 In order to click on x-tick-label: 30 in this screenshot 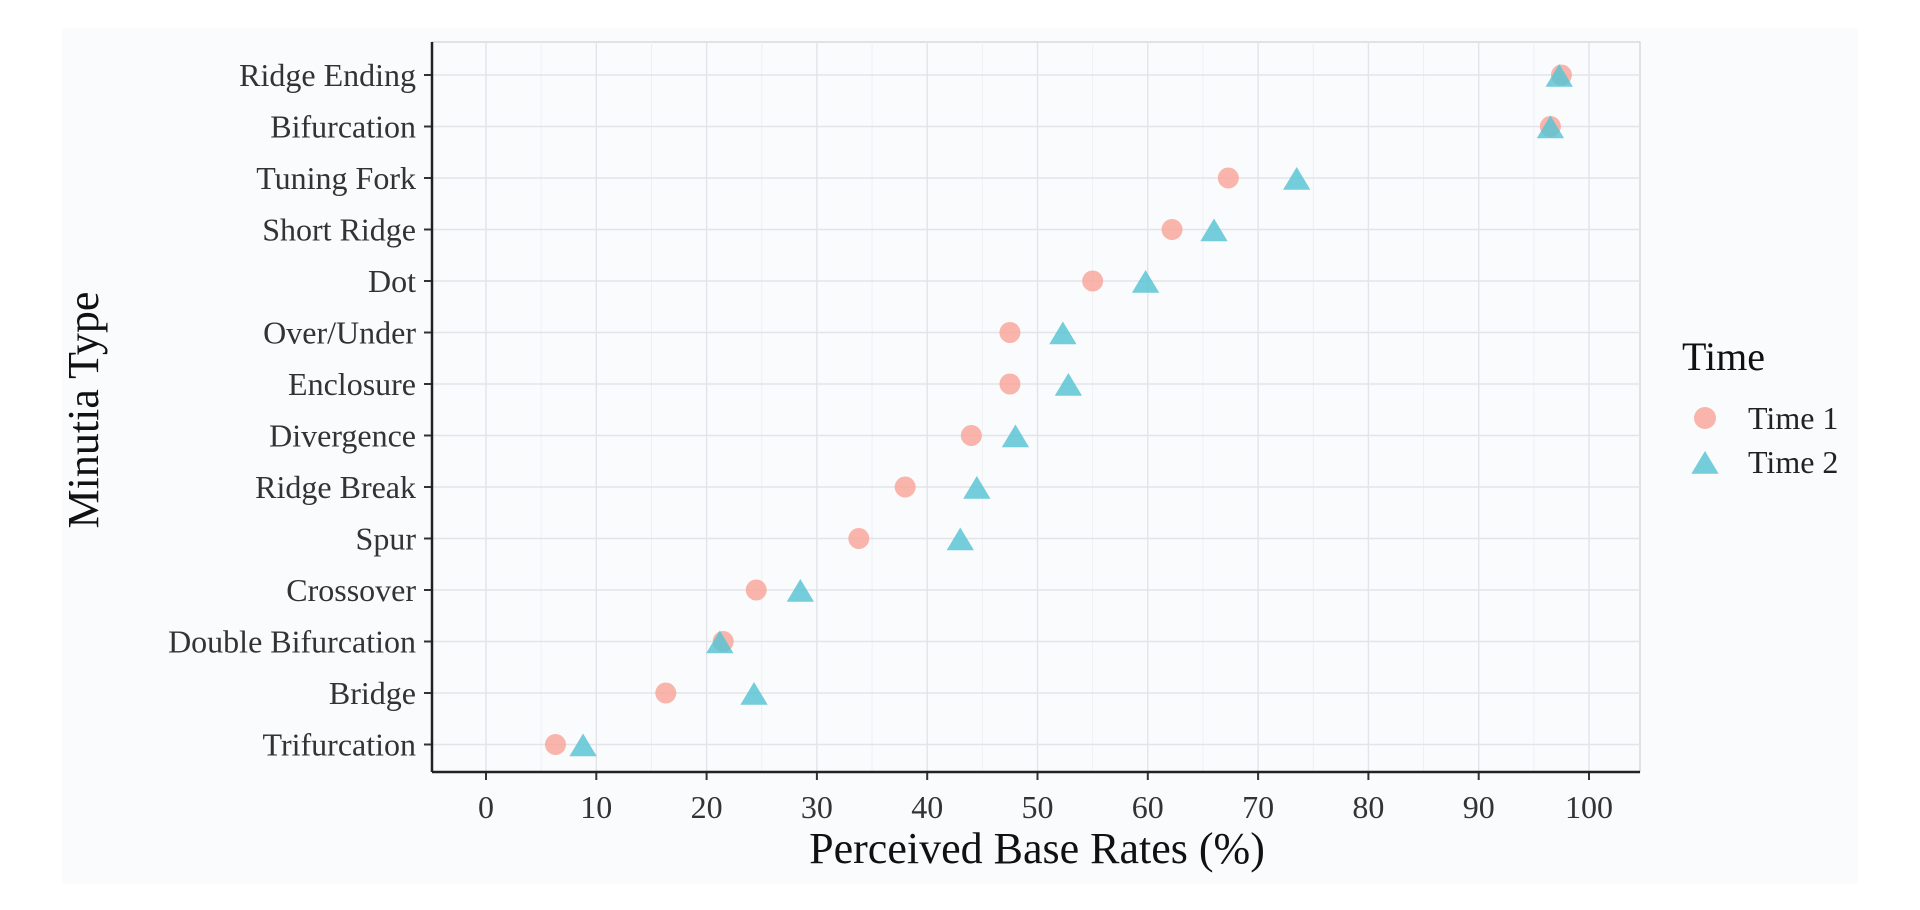, I will do `click(817, 807)`.